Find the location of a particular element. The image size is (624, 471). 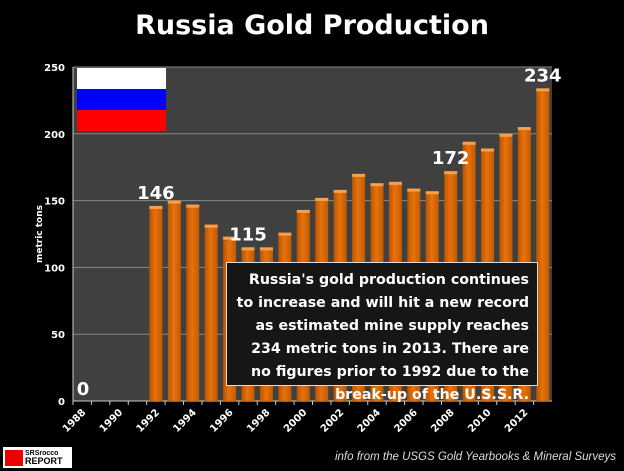

flag-stripe-red is located at coordinates (121, 120).